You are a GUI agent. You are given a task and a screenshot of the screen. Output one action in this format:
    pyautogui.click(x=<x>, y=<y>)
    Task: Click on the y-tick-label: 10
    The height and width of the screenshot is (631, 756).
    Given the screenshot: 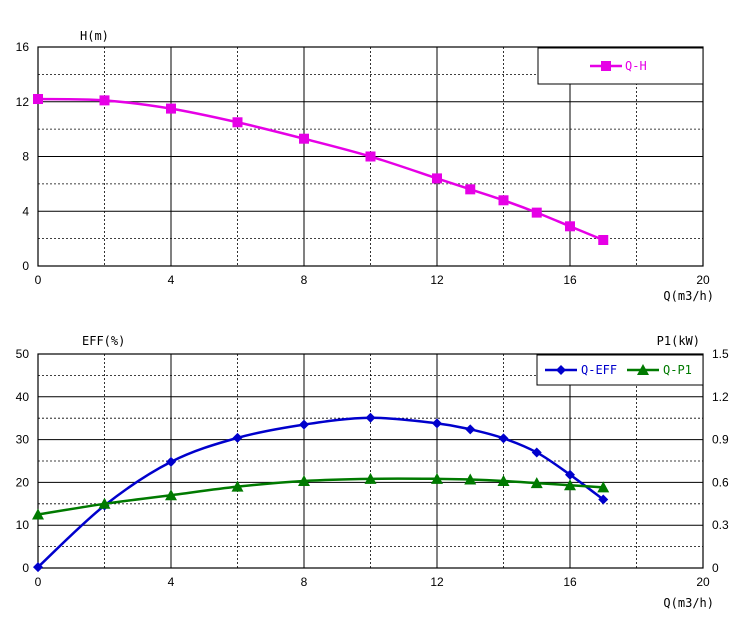 What is the action you would take?
    pyautogui.click(x=23, y=525)
    